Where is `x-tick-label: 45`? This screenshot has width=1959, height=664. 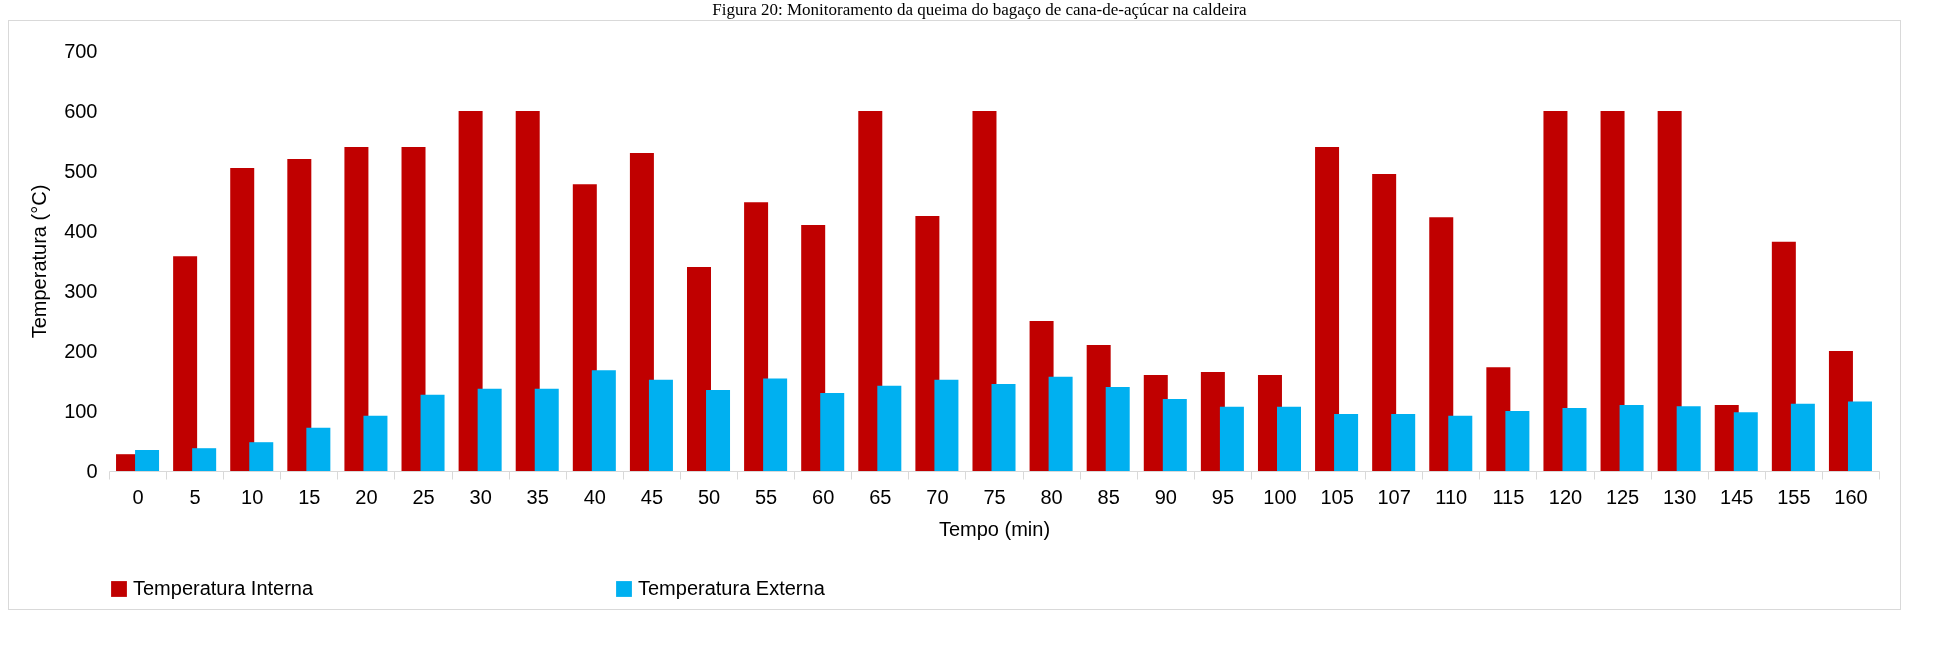
x-tick-label: 45 is located at coordinates (652, 496).